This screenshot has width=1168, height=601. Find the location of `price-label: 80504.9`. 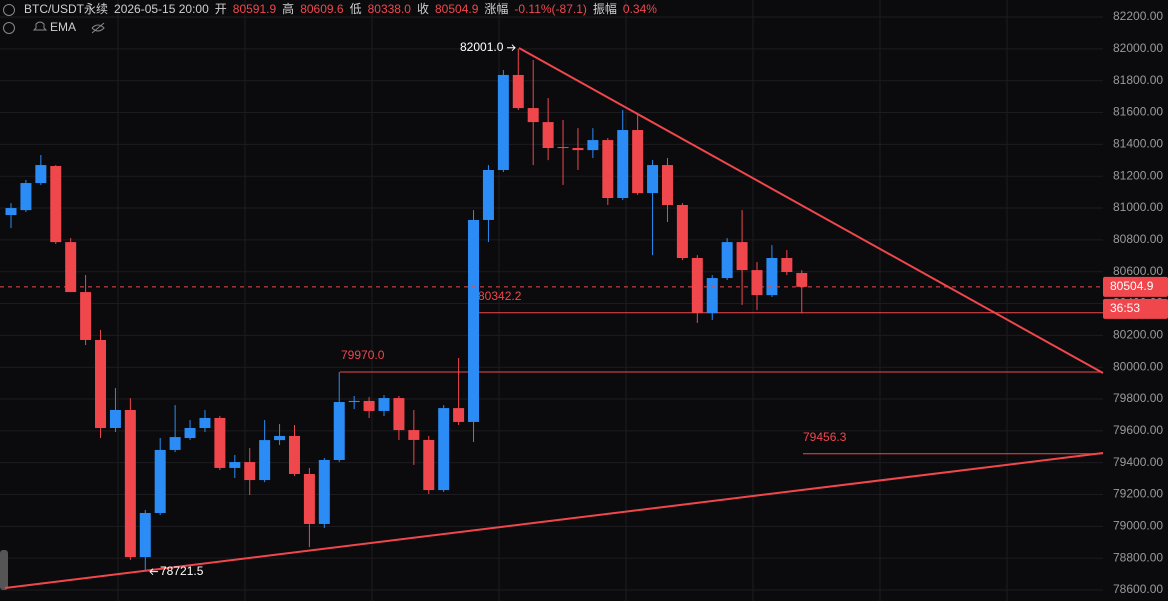

price-label: 80504.9 is located at coordinates (1132, 286).